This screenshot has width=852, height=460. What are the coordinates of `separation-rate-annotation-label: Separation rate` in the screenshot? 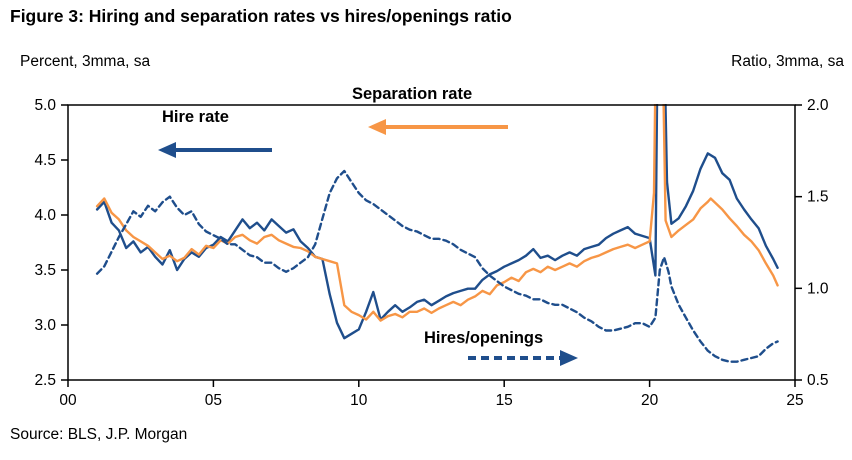 It's located at (412, 94).